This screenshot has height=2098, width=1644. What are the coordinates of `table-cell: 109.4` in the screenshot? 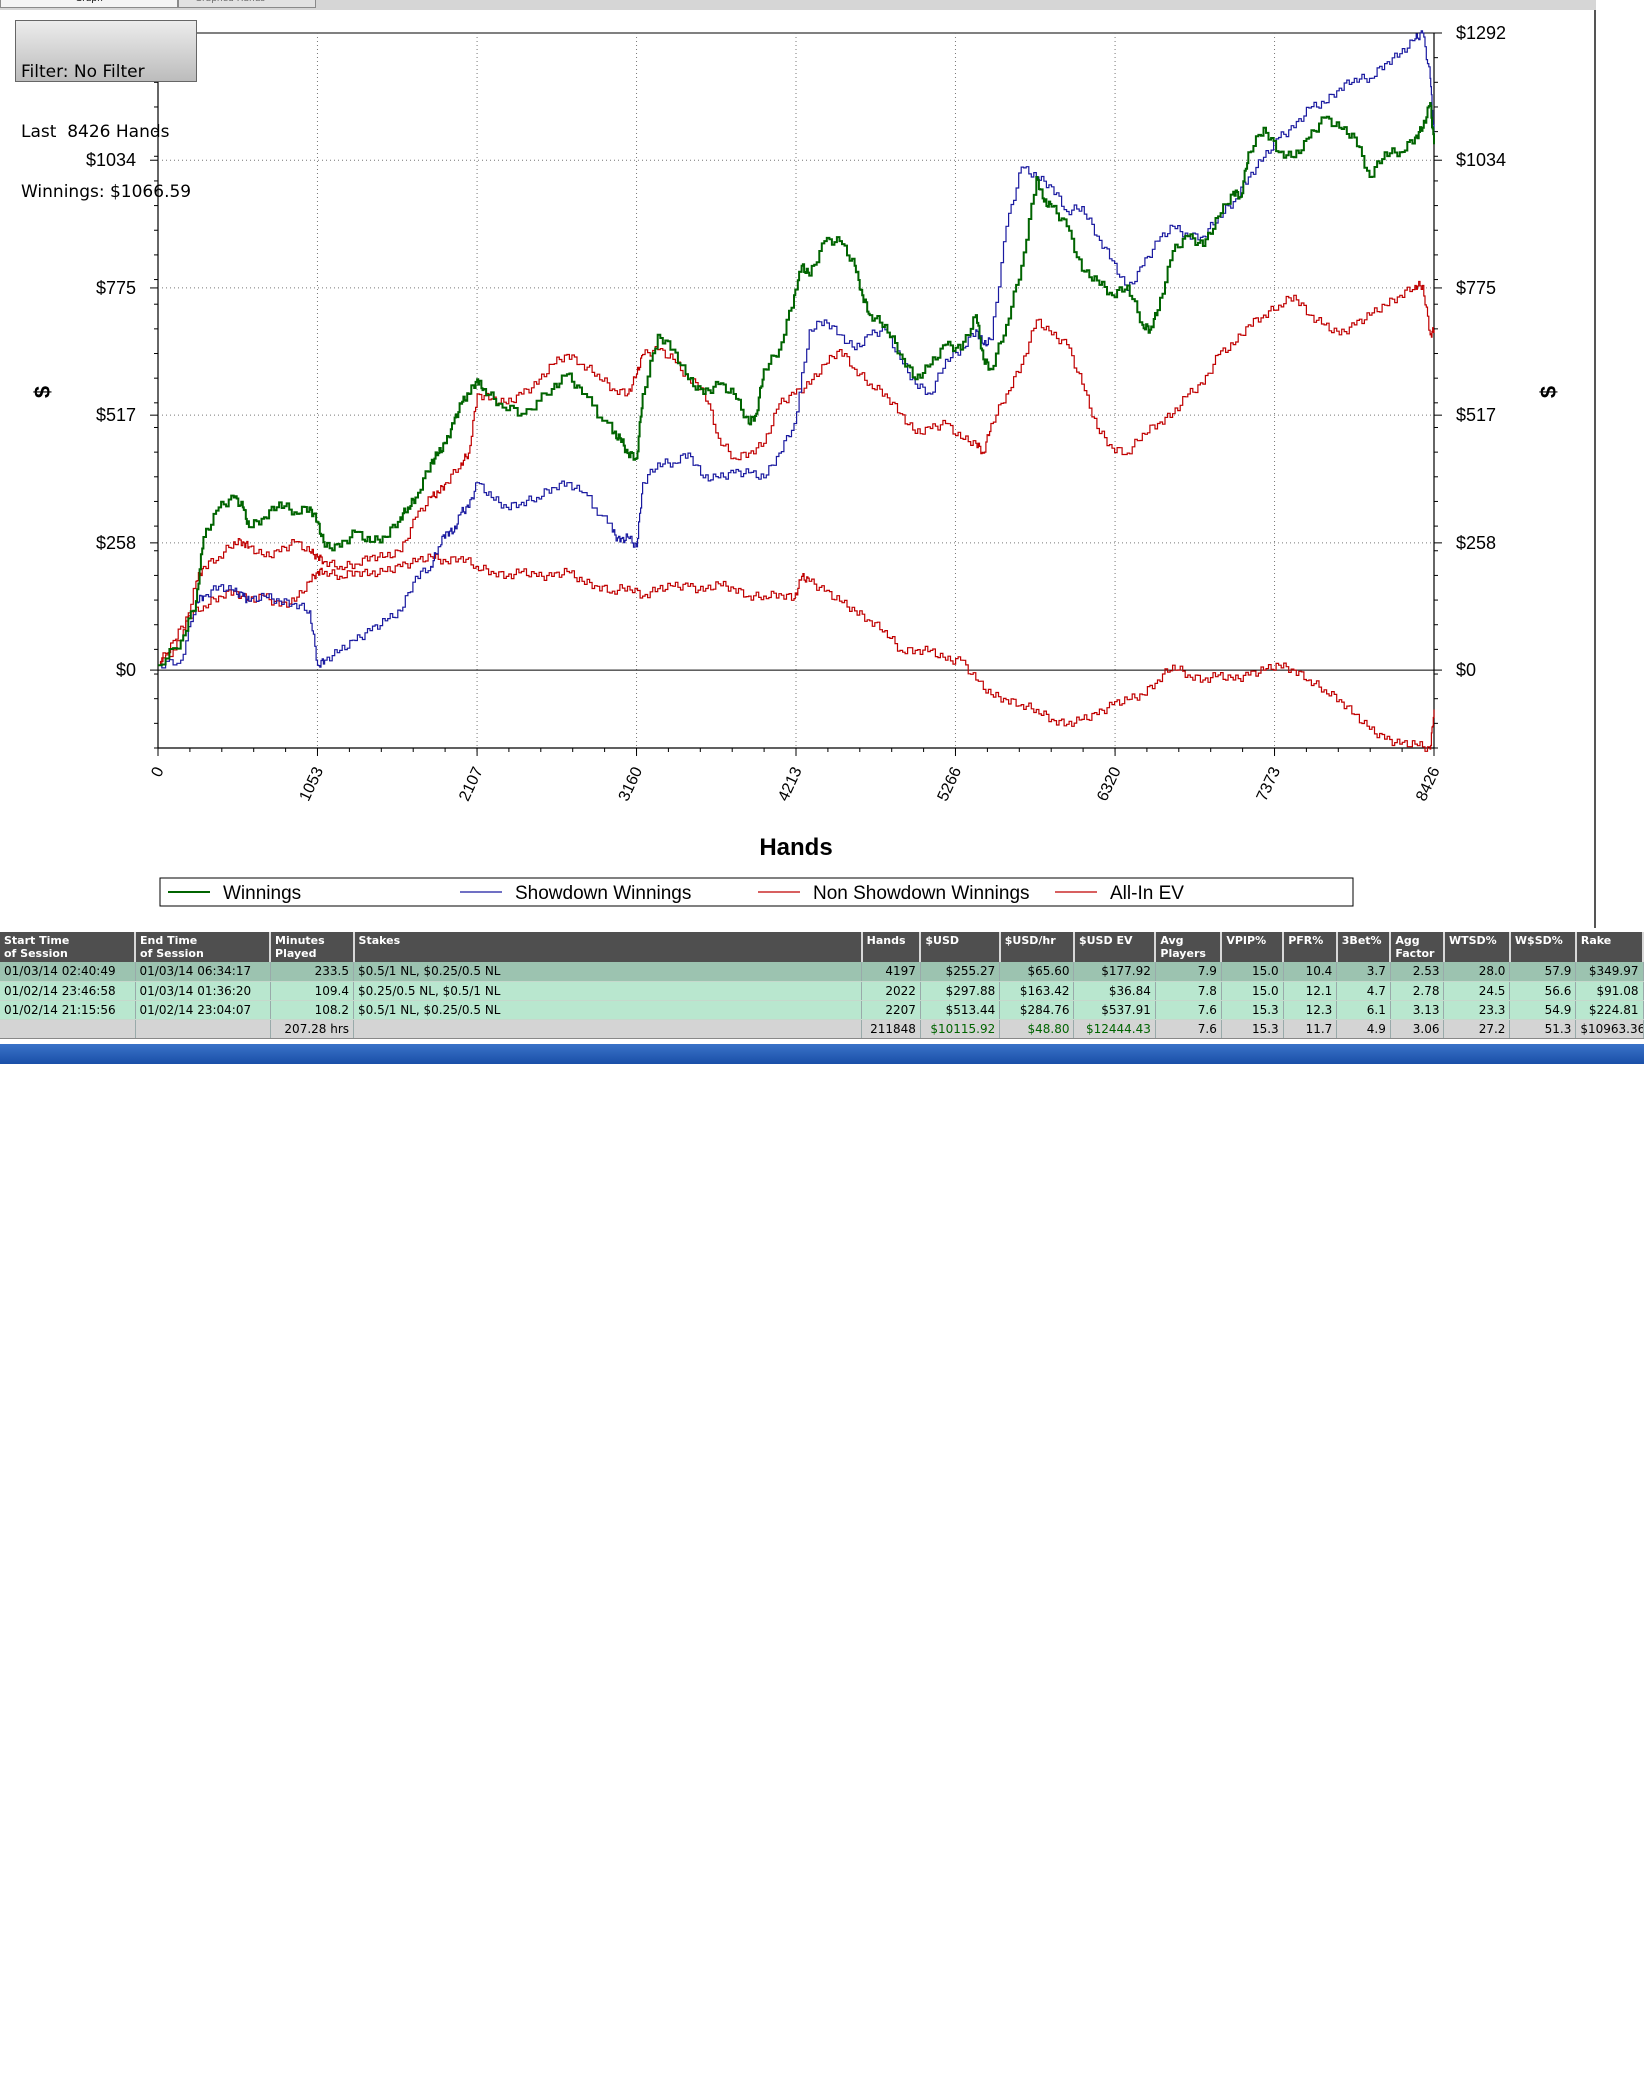 It's located at (312, 991).